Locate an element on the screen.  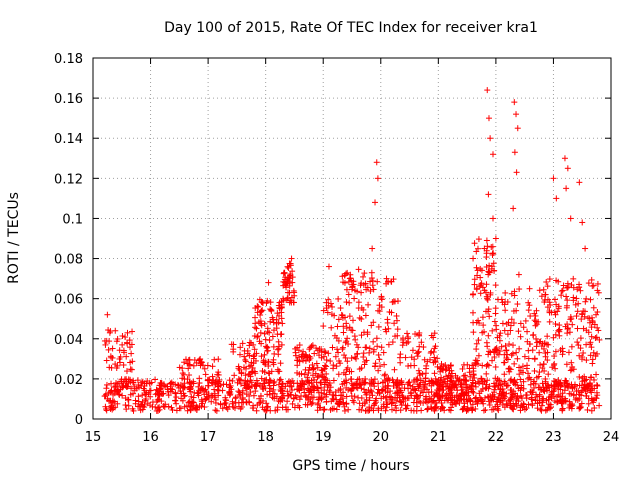
x-tick-label: 22 is located at coordinates (496, 437).